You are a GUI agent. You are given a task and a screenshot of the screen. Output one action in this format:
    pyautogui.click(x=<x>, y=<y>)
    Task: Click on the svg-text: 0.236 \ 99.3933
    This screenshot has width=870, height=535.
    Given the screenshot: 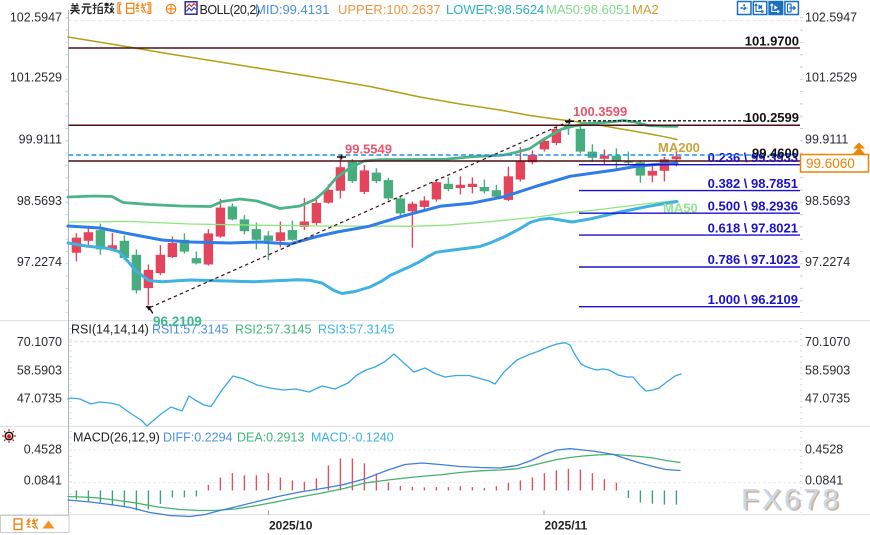 What is the action you would take?
    pyautogui.click(x=753, y=157)
    